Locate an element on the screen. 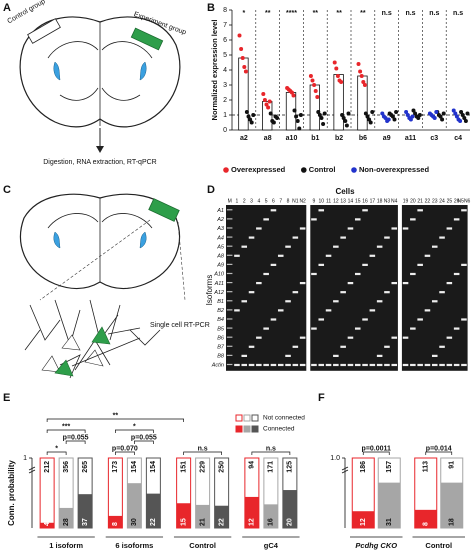  count-label: 20 is located at coordinates (290, 522).